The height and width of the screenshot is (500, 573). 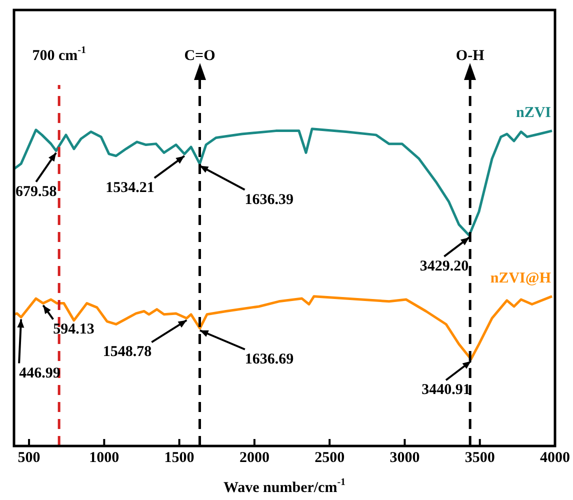 What do you see at coordinates (179, 458) in the screenshot?
I see `x-tick-label: 1500` at bounding box center [179, 458].